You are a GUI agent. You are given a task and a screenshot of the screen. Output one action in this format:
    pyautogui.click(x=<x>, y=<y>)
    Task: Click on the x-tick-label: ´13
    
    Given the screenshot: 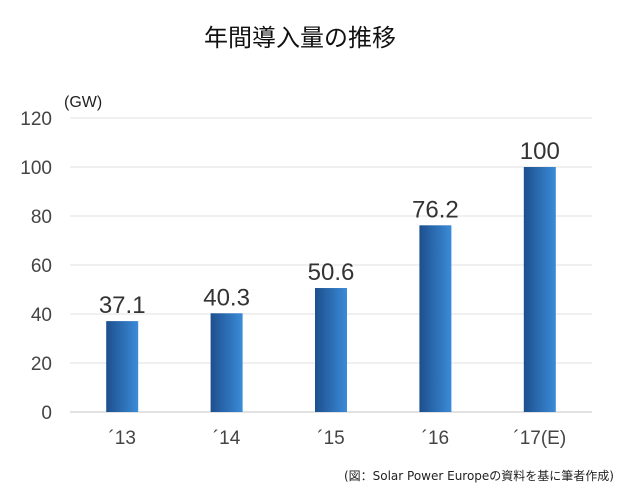 What is the action you would take?
    pyautogui.click(x=121, y=438)
    